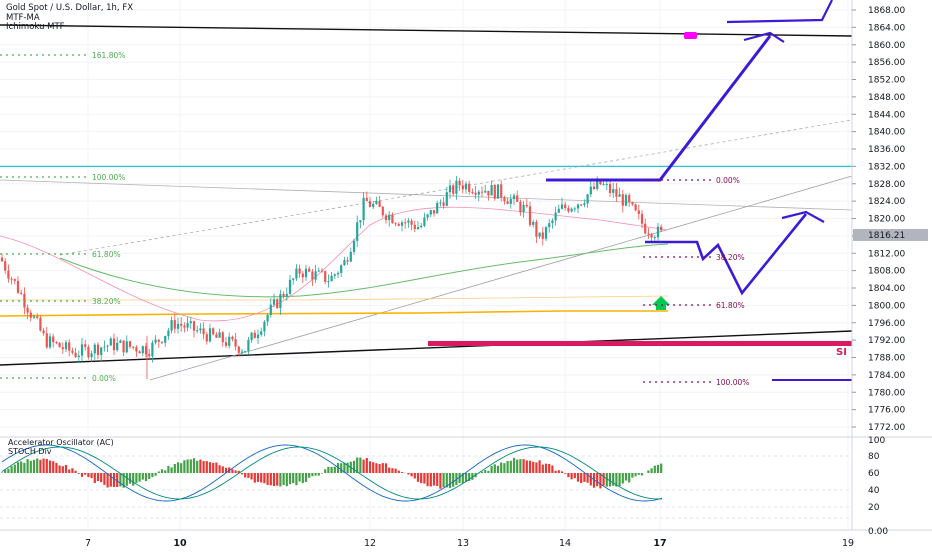 Image resolution: width=932 pixels, height=554 pixels. What do you see at coordinates (886, 185) in the screenshot?
I see `price-axis-label: 1828.00` at bounding box center [886, 185].